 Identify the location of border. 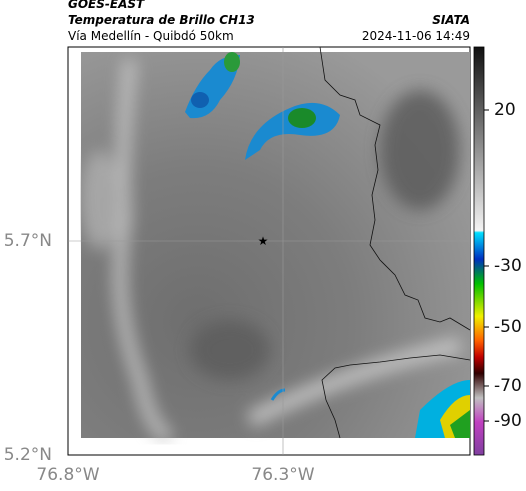
(396, 396).